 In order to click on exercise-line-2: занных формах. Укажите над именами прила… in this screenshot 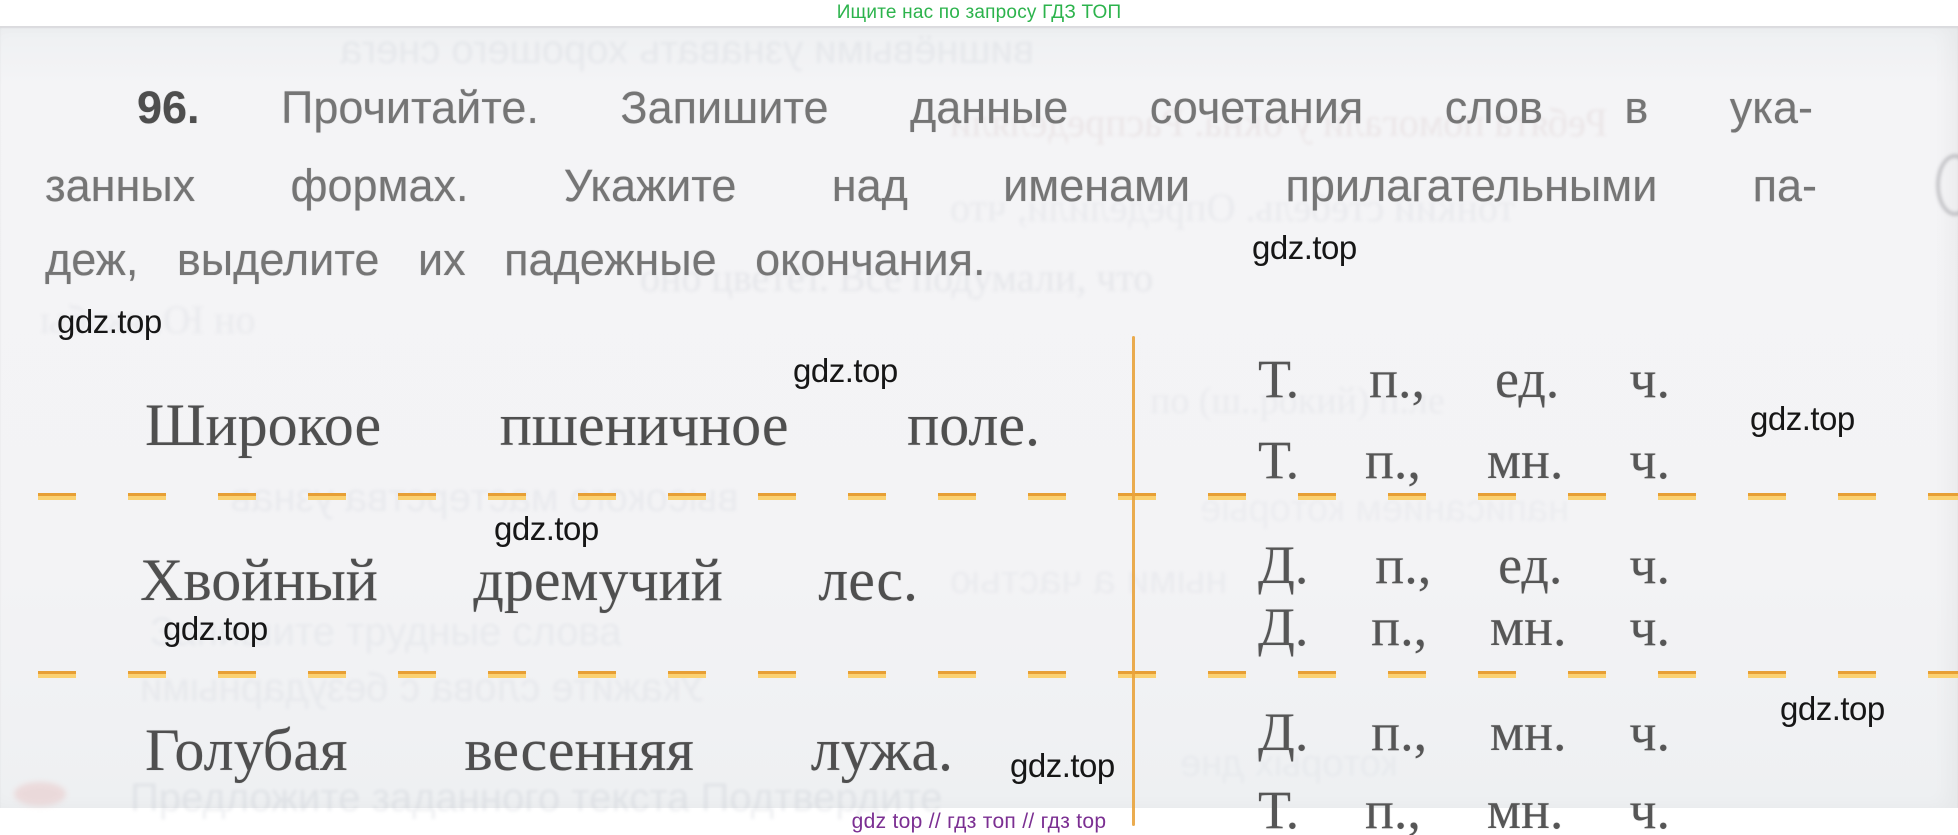, I will do `click(931, 185)`.